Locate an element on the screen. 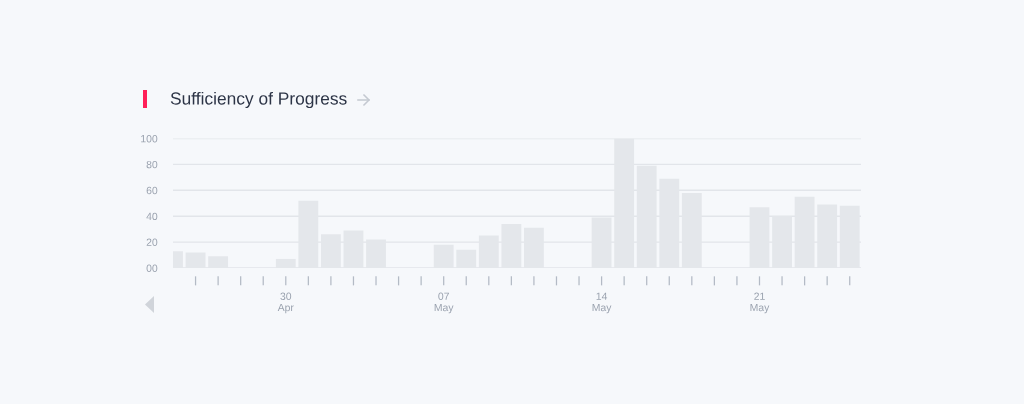 This screenshot has width=1024, height=404. y-tick-label: 20 is located at coordinates (152, 242).